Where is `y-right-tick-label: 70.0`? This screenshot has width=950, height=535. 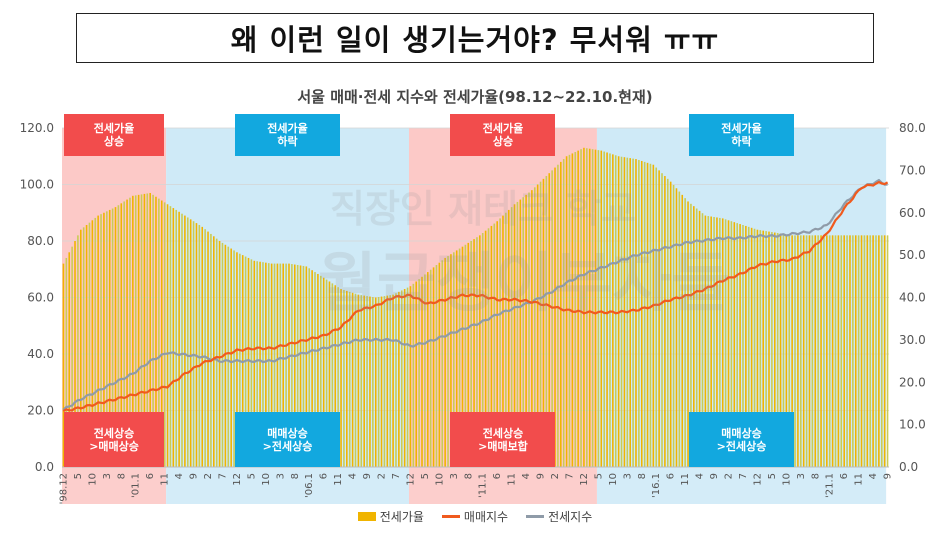 y-right-tick-label: 70.0 is located at coordinates (912, 170).